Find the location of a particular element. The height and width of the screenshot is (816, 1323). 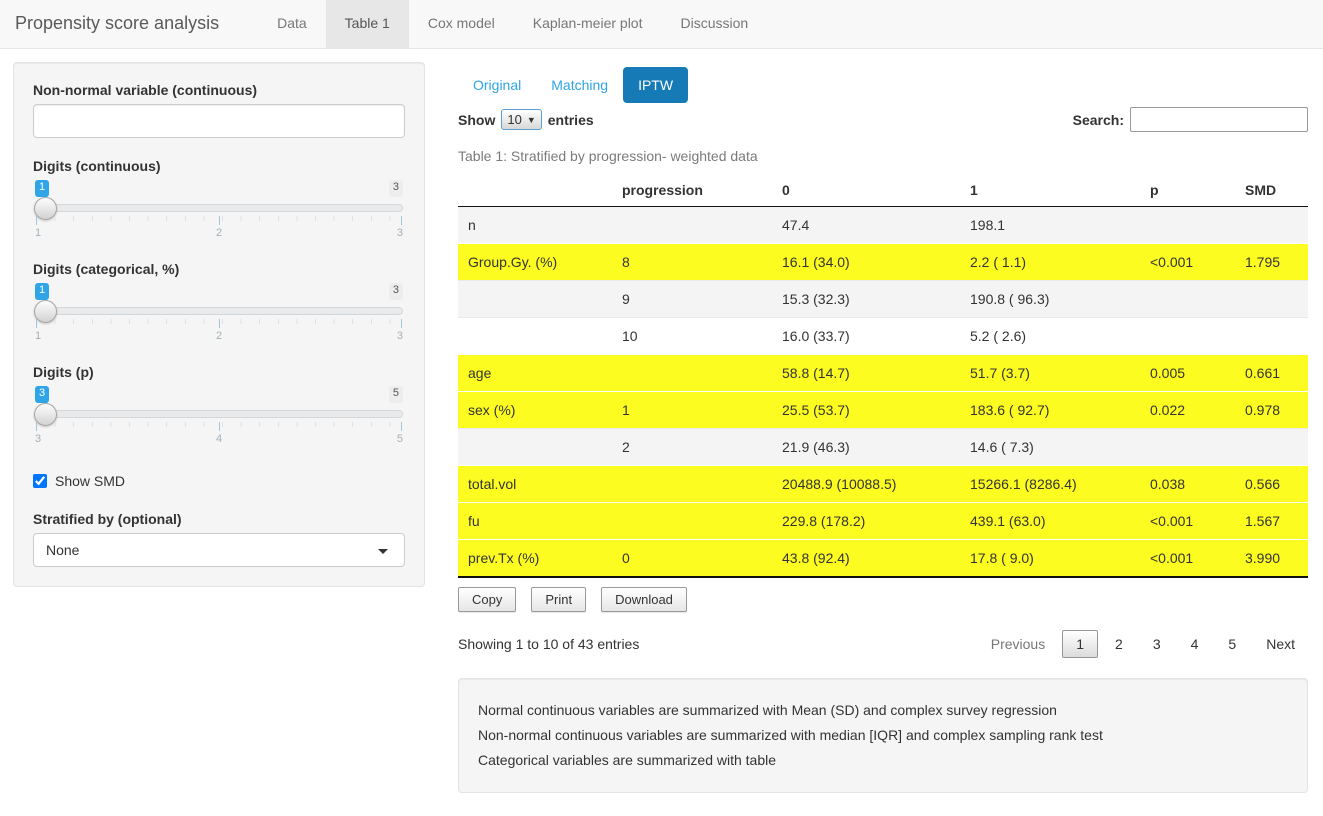

slider-digits-categorical: Digits (categorical, %) 1 3 1 2 3 is located at coordinates (219, 302).